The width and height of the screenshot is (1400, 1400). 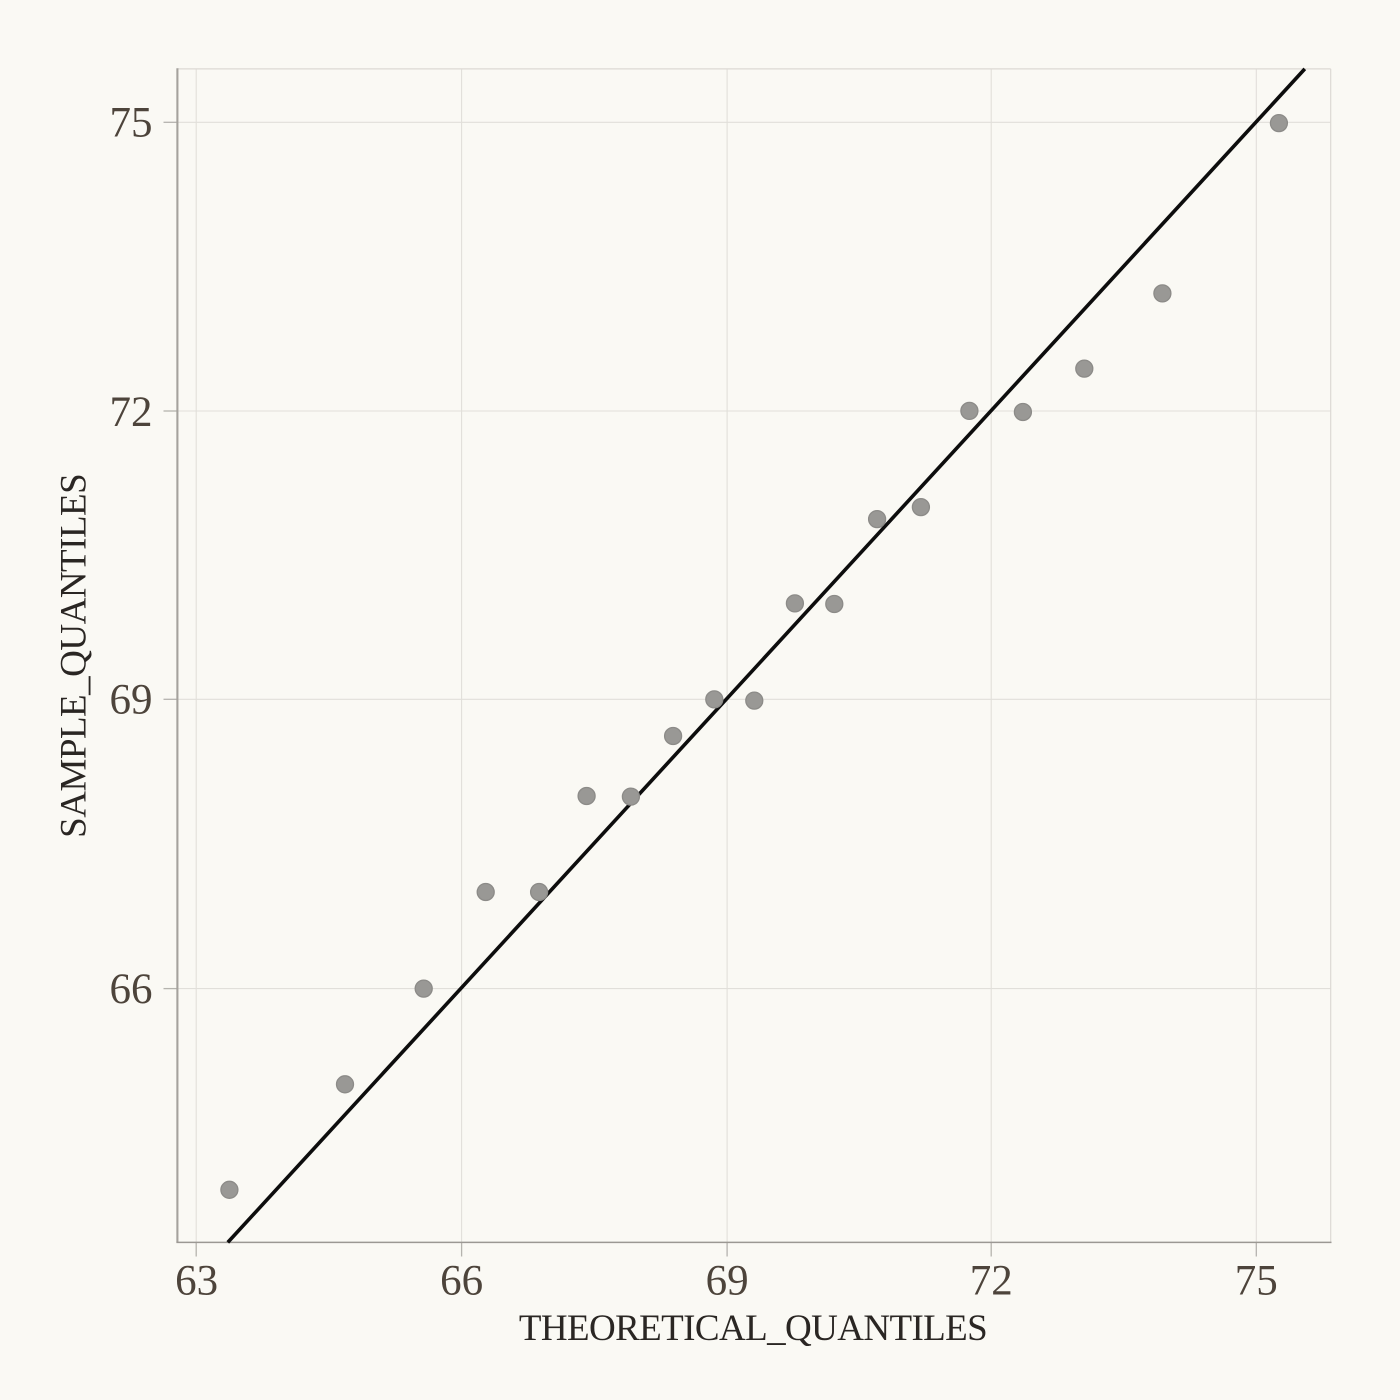 I want to click on svg-text: THEORETICAL_QUANTILES, so click(x=753, y=1328).